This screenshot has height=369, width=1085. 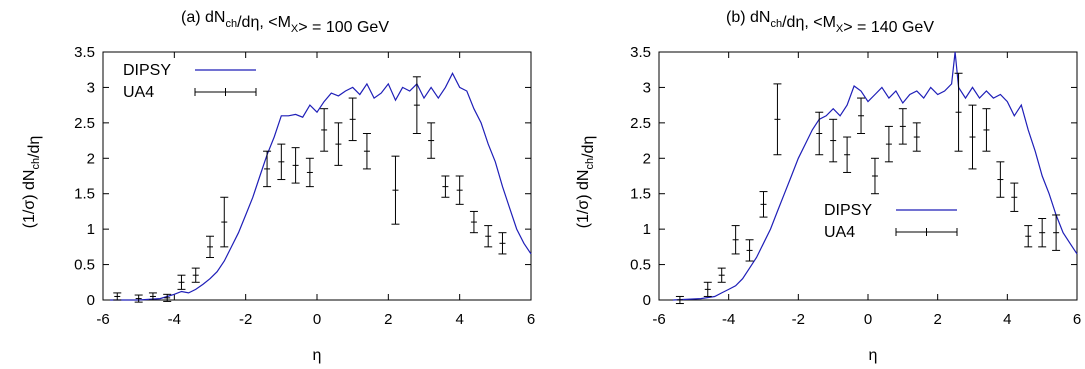 What do you see at coordinates (285, 22) in the screenshot?
I see `chart-title: (a) dNch/dη, <MX> = 100 GeV` at bounding box center [285, 22].